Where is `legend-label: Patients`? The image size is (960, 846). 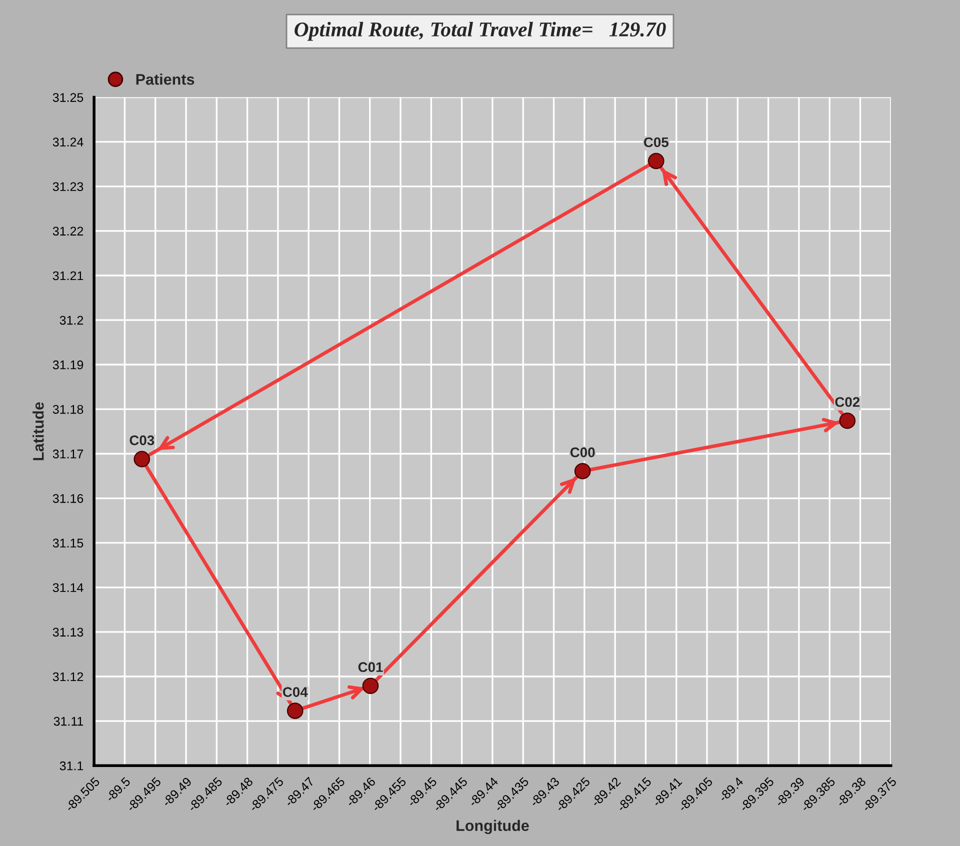 legend-label: Patients is located at coordinates (165, 79).